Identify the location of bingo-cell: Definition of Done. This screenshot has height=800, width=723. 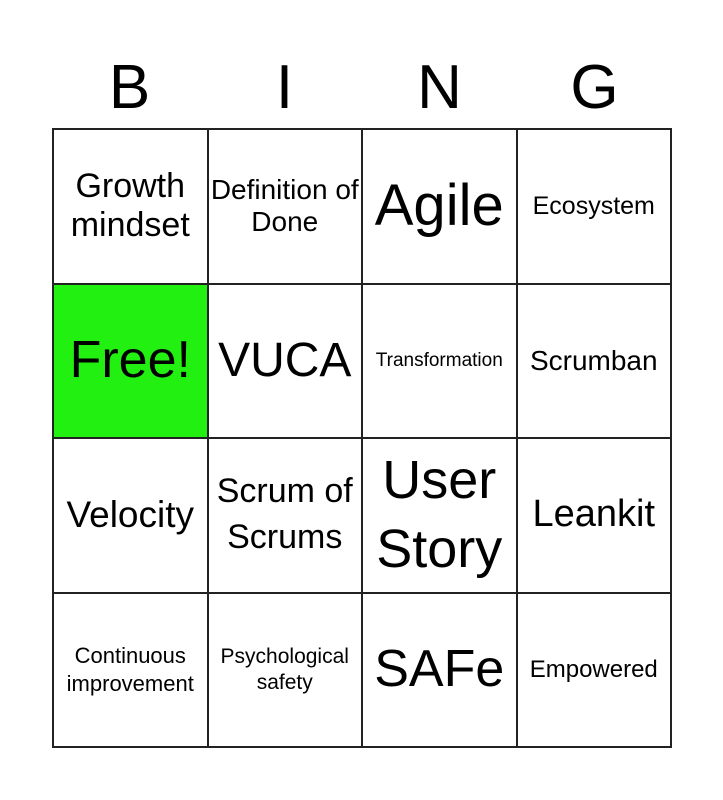
(284, 206).